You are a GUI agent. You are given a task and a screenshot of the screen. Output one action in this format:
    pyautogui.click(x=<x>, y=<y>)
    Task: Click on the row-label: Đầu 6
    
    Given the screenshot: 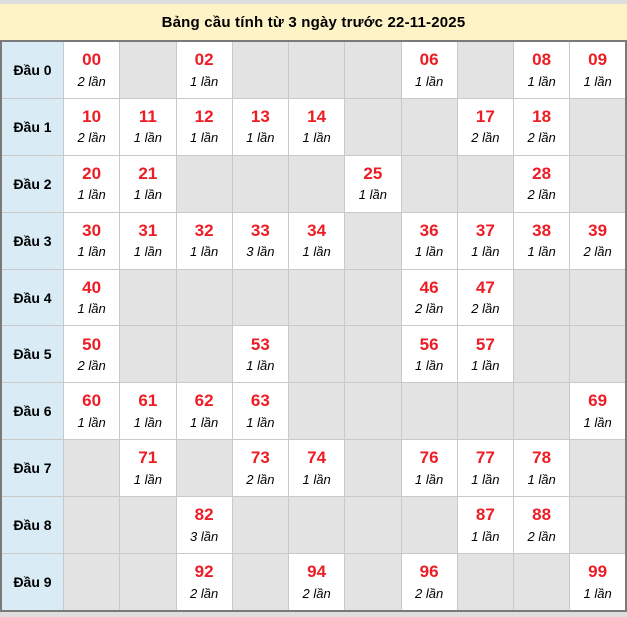 What is the action you would take?
    pyautogui.click(x=32, y=411)
    